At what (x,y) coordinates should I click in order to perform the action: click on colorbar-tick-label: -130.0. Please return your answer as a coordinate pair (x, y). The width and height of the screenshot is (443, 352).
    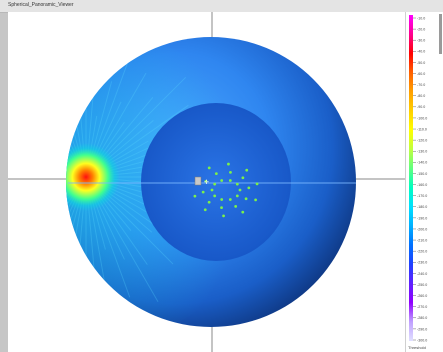
    Looking at the image, I should click on (422, 152).